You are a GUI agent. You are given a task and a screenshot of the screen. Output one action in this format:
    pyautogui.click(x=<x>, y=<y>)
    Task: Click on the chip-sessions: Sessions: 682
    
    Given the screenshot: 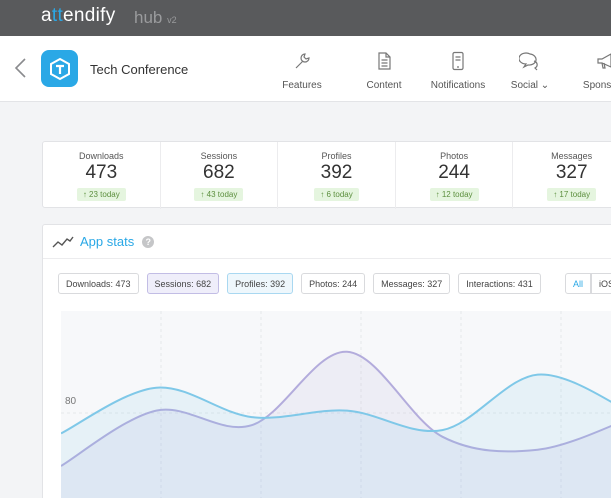 What is the action you would take?
    pyautogui.click(x=183, y=283)
    